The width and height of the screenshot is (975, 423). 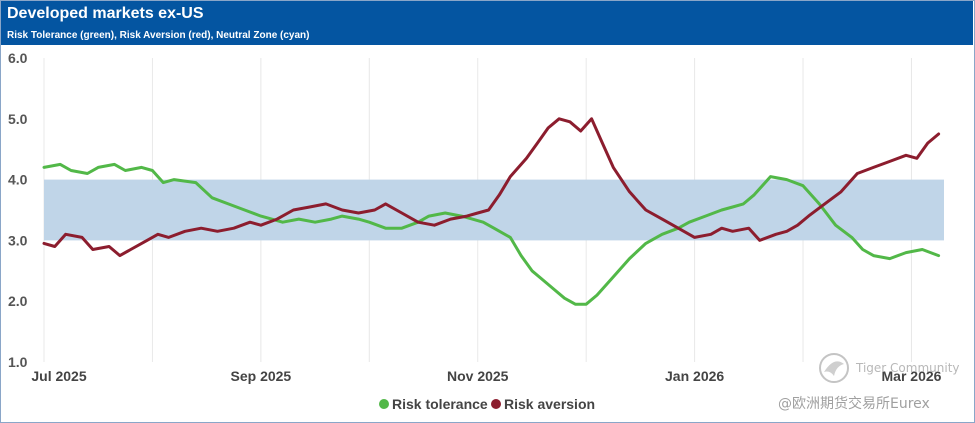 What do you see at coordinates (549, 404) in the screenshot?
I see `legend-label-risk-aversion: Risk aversion` at bounding box center [549, 404].